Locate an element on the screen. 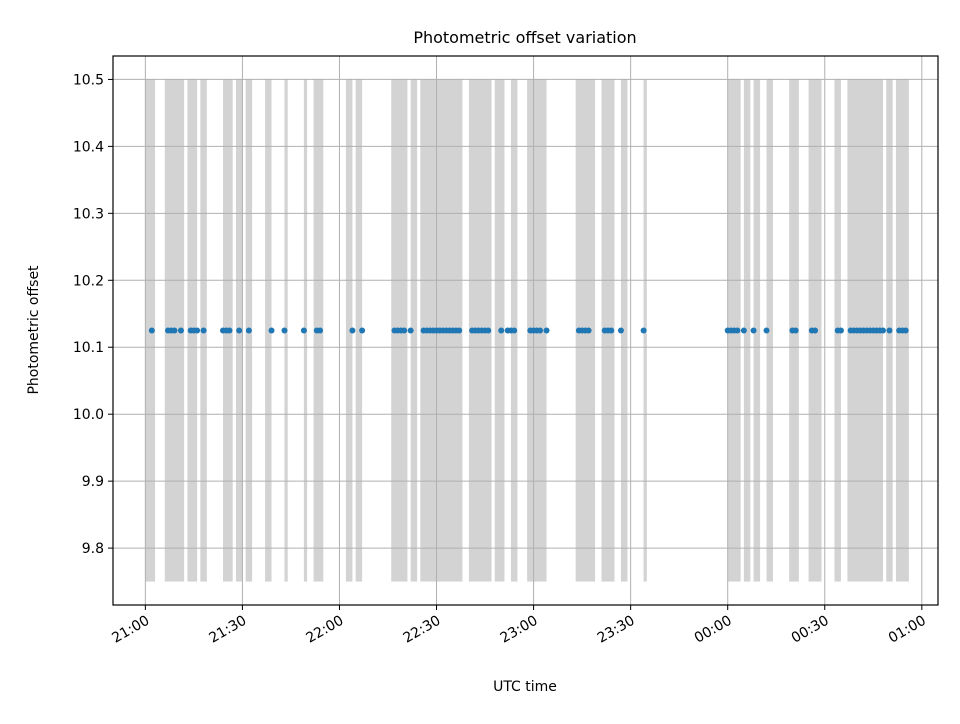 The height and width of the screenshot is (724, 960). y-tick-label: 10.3 is located at coordinates (88, 214).